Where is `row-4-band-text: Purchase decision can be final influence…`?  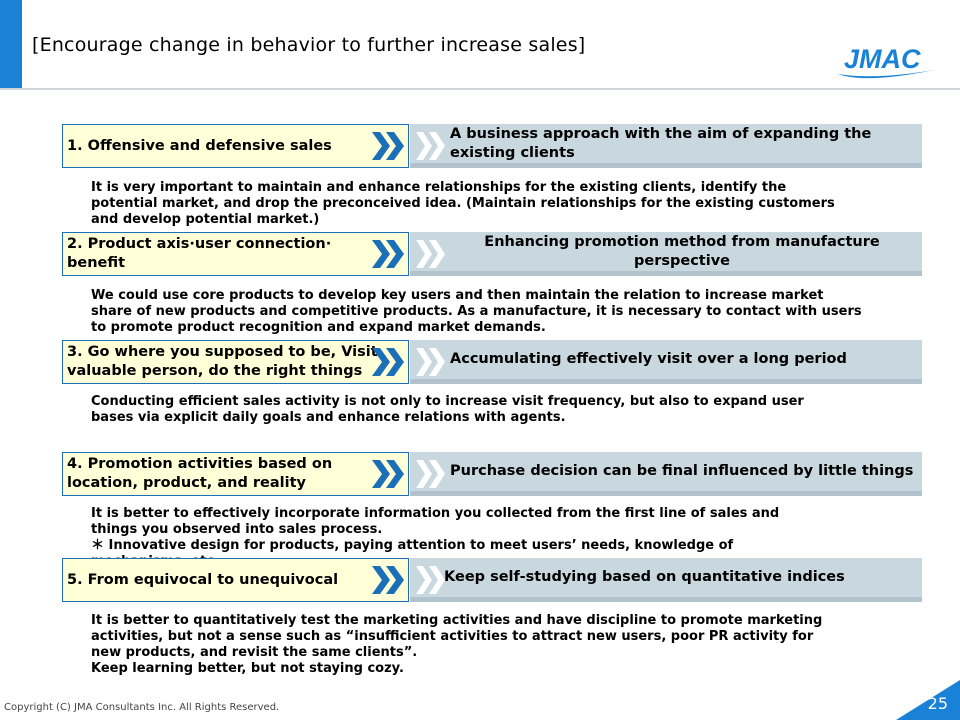
row-4-band-text: Purchase decision can be final influence… is located at coordinates (682, 471).